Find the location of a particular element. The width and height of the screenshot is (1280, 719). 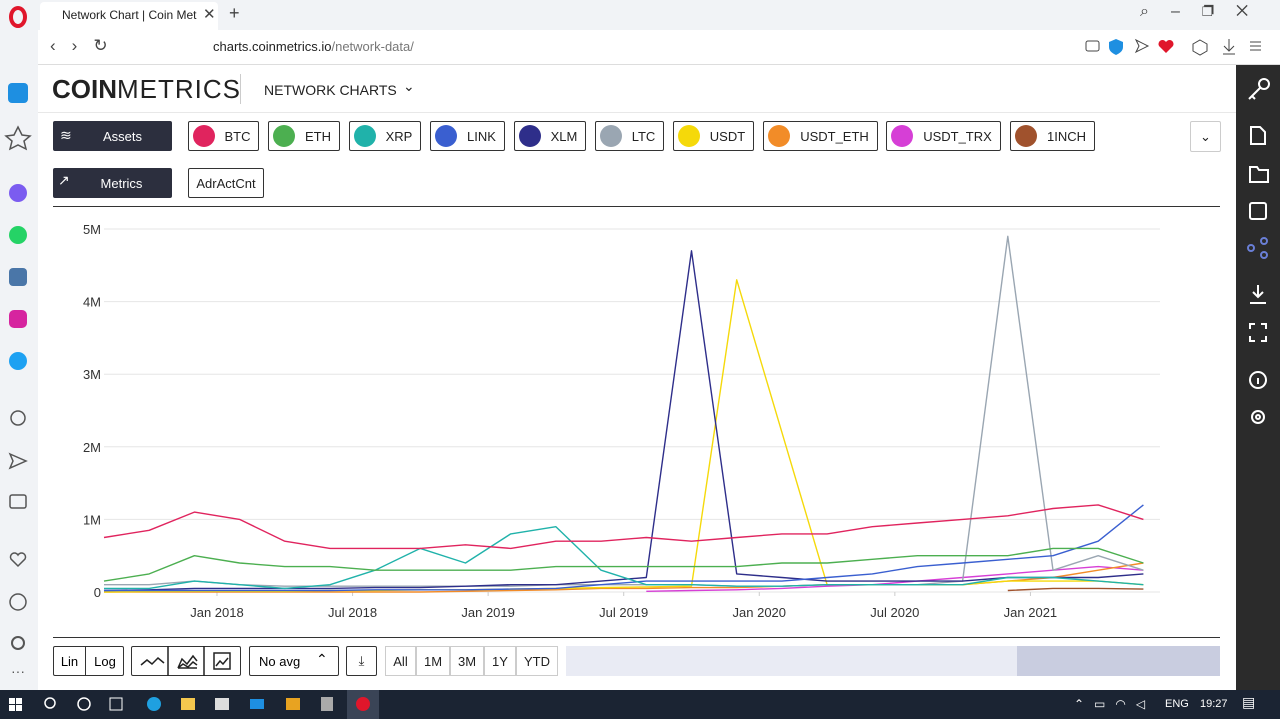

scale-log: Log is located at coordinates (105, 661).